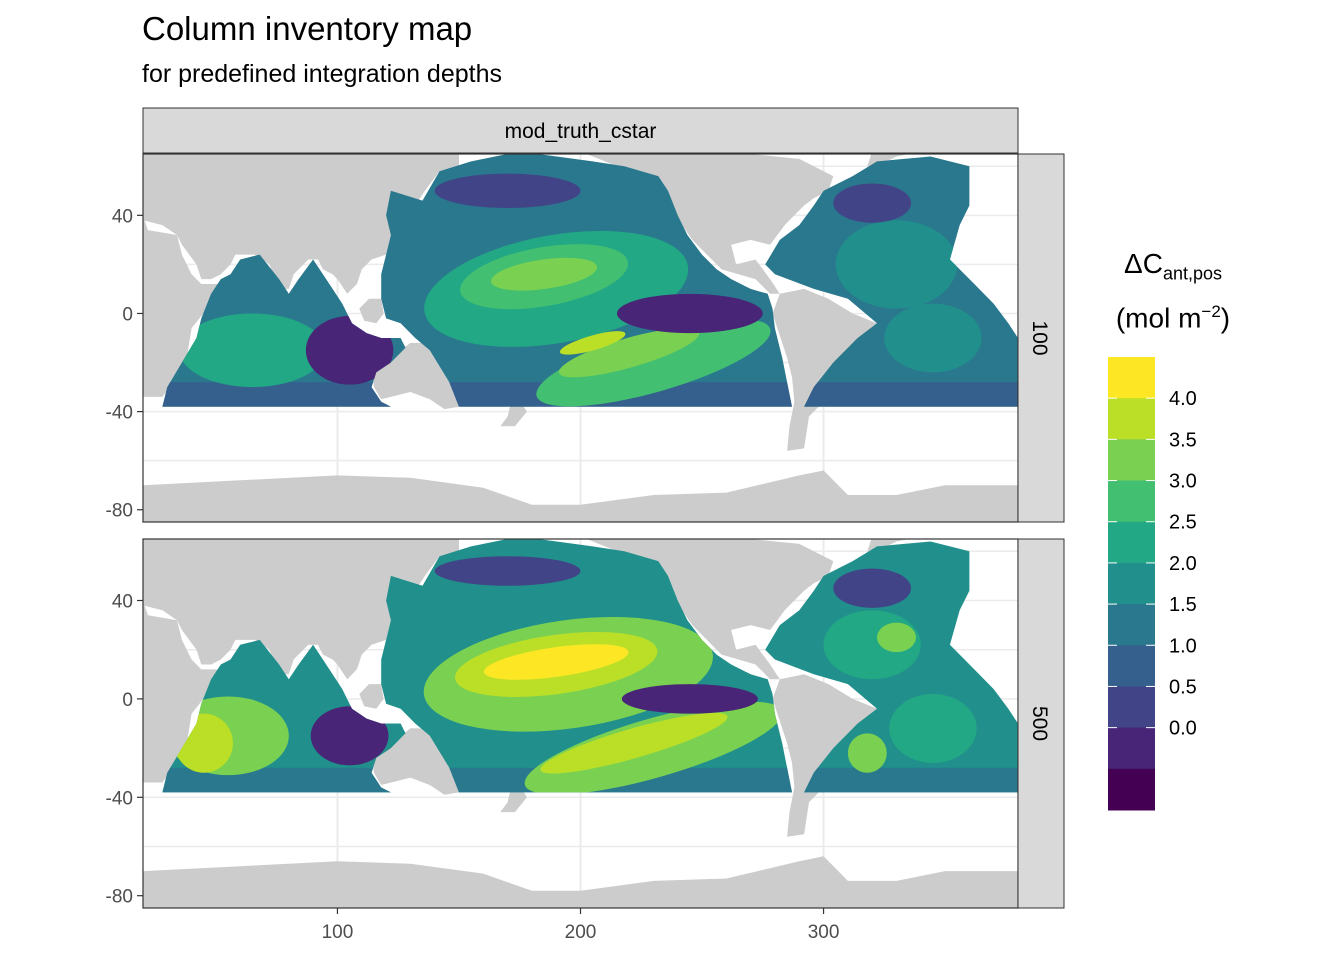 This screenshot has width=1344, height=960. I want to click on colorbar-label: 0.5, so click(1183, 687).